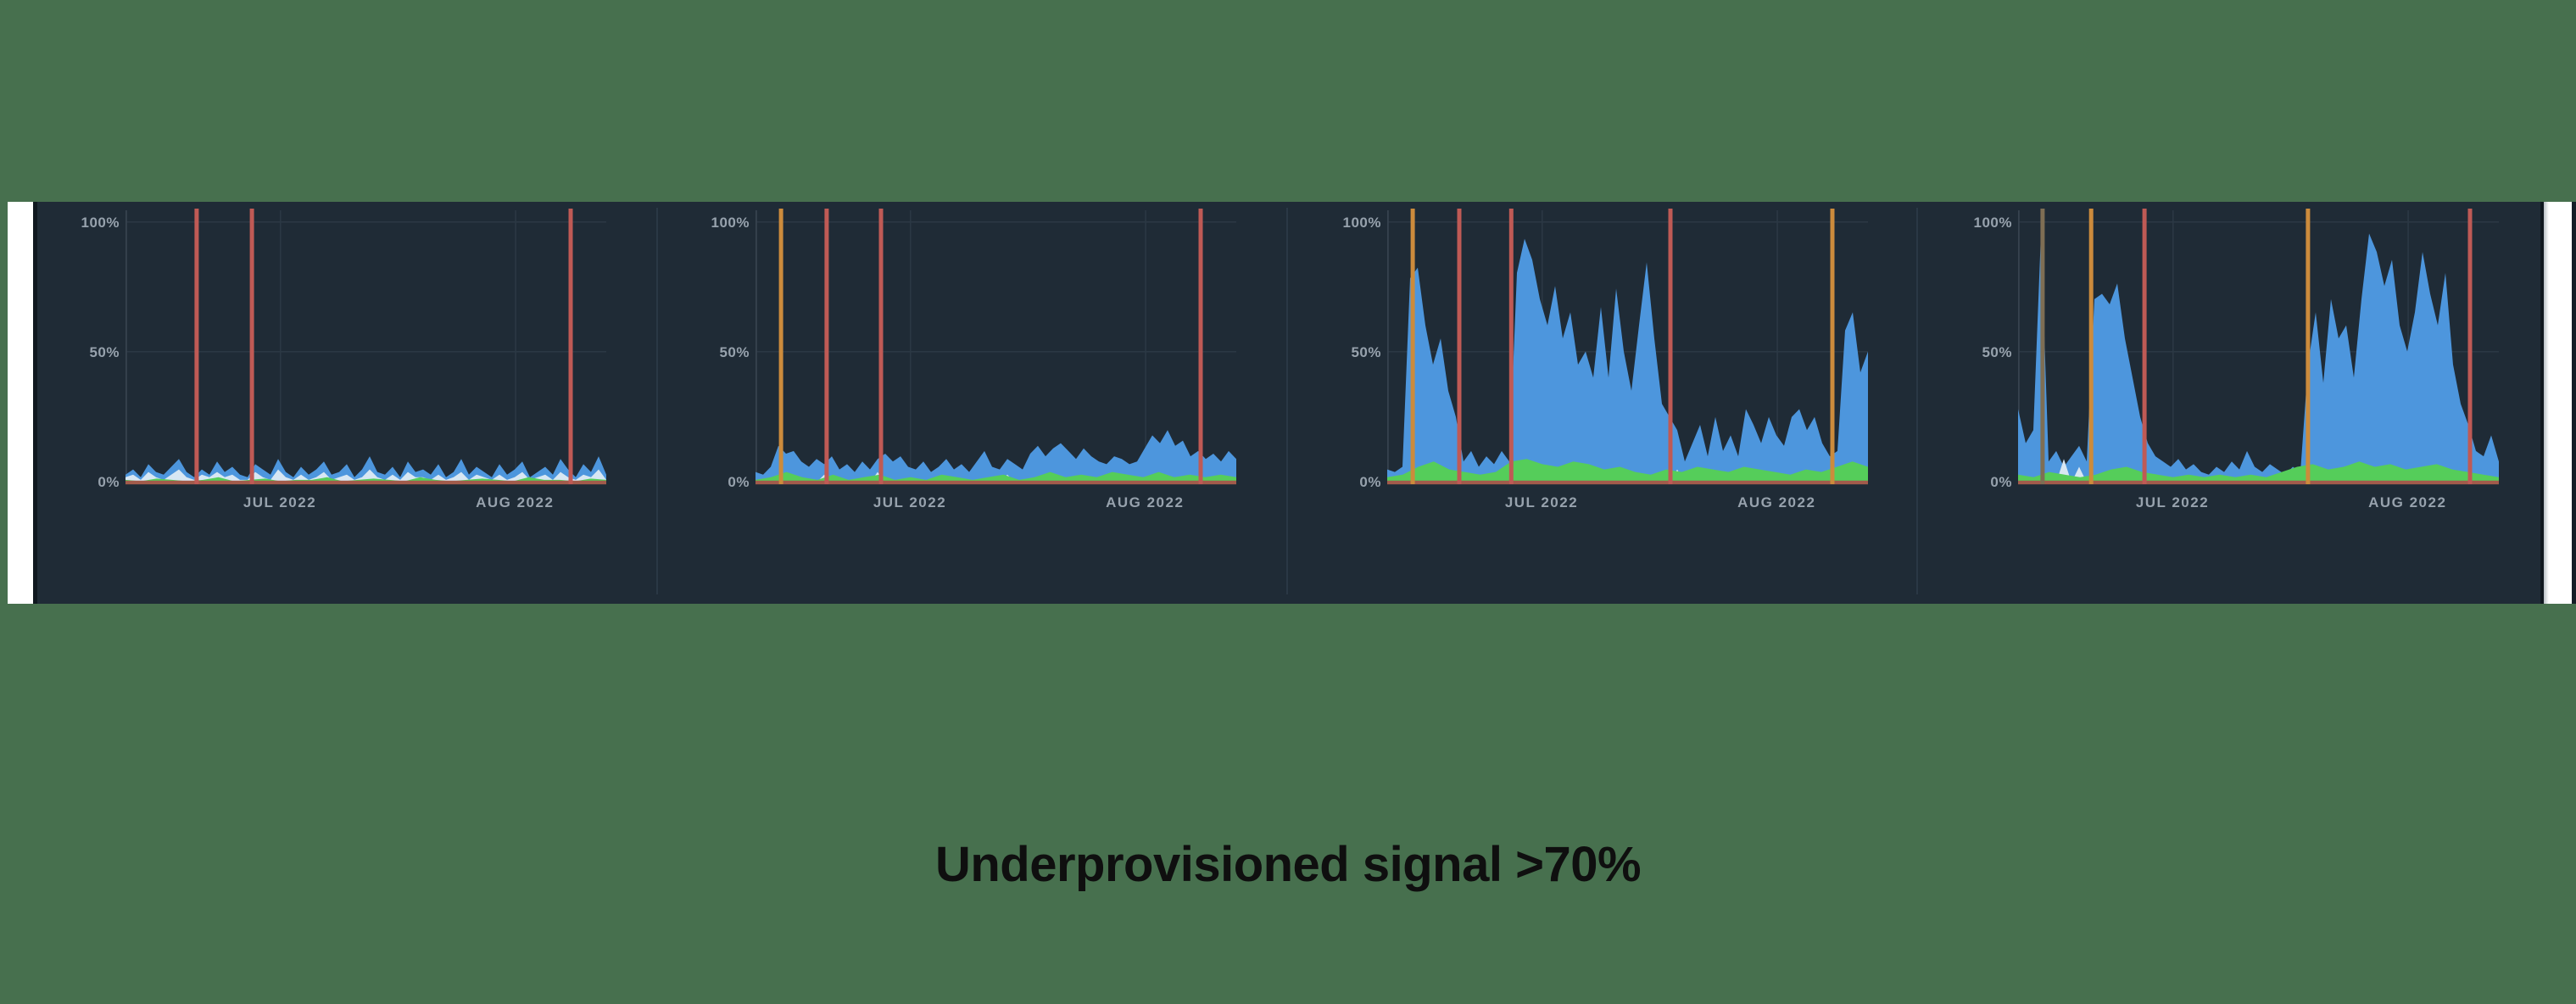 This screenshot has width=2576, height=1004. I want to click on chart-card-1: 100% 50% 0% JUL 2022 AUG 2022, so click(340, 403).